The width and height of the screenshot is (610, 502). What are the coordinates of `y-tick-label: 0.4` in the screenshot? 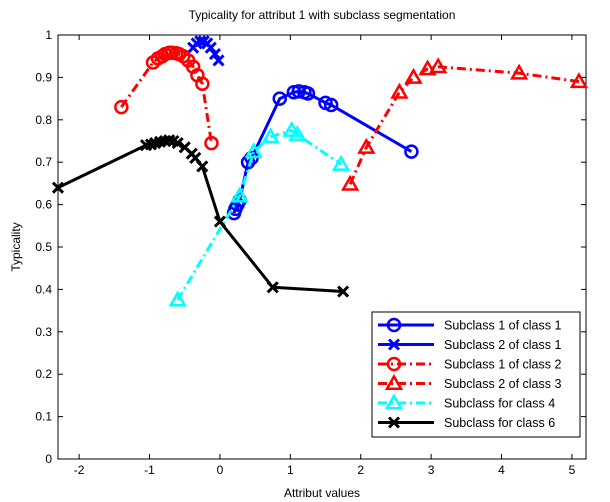 It's located at (43, 289).